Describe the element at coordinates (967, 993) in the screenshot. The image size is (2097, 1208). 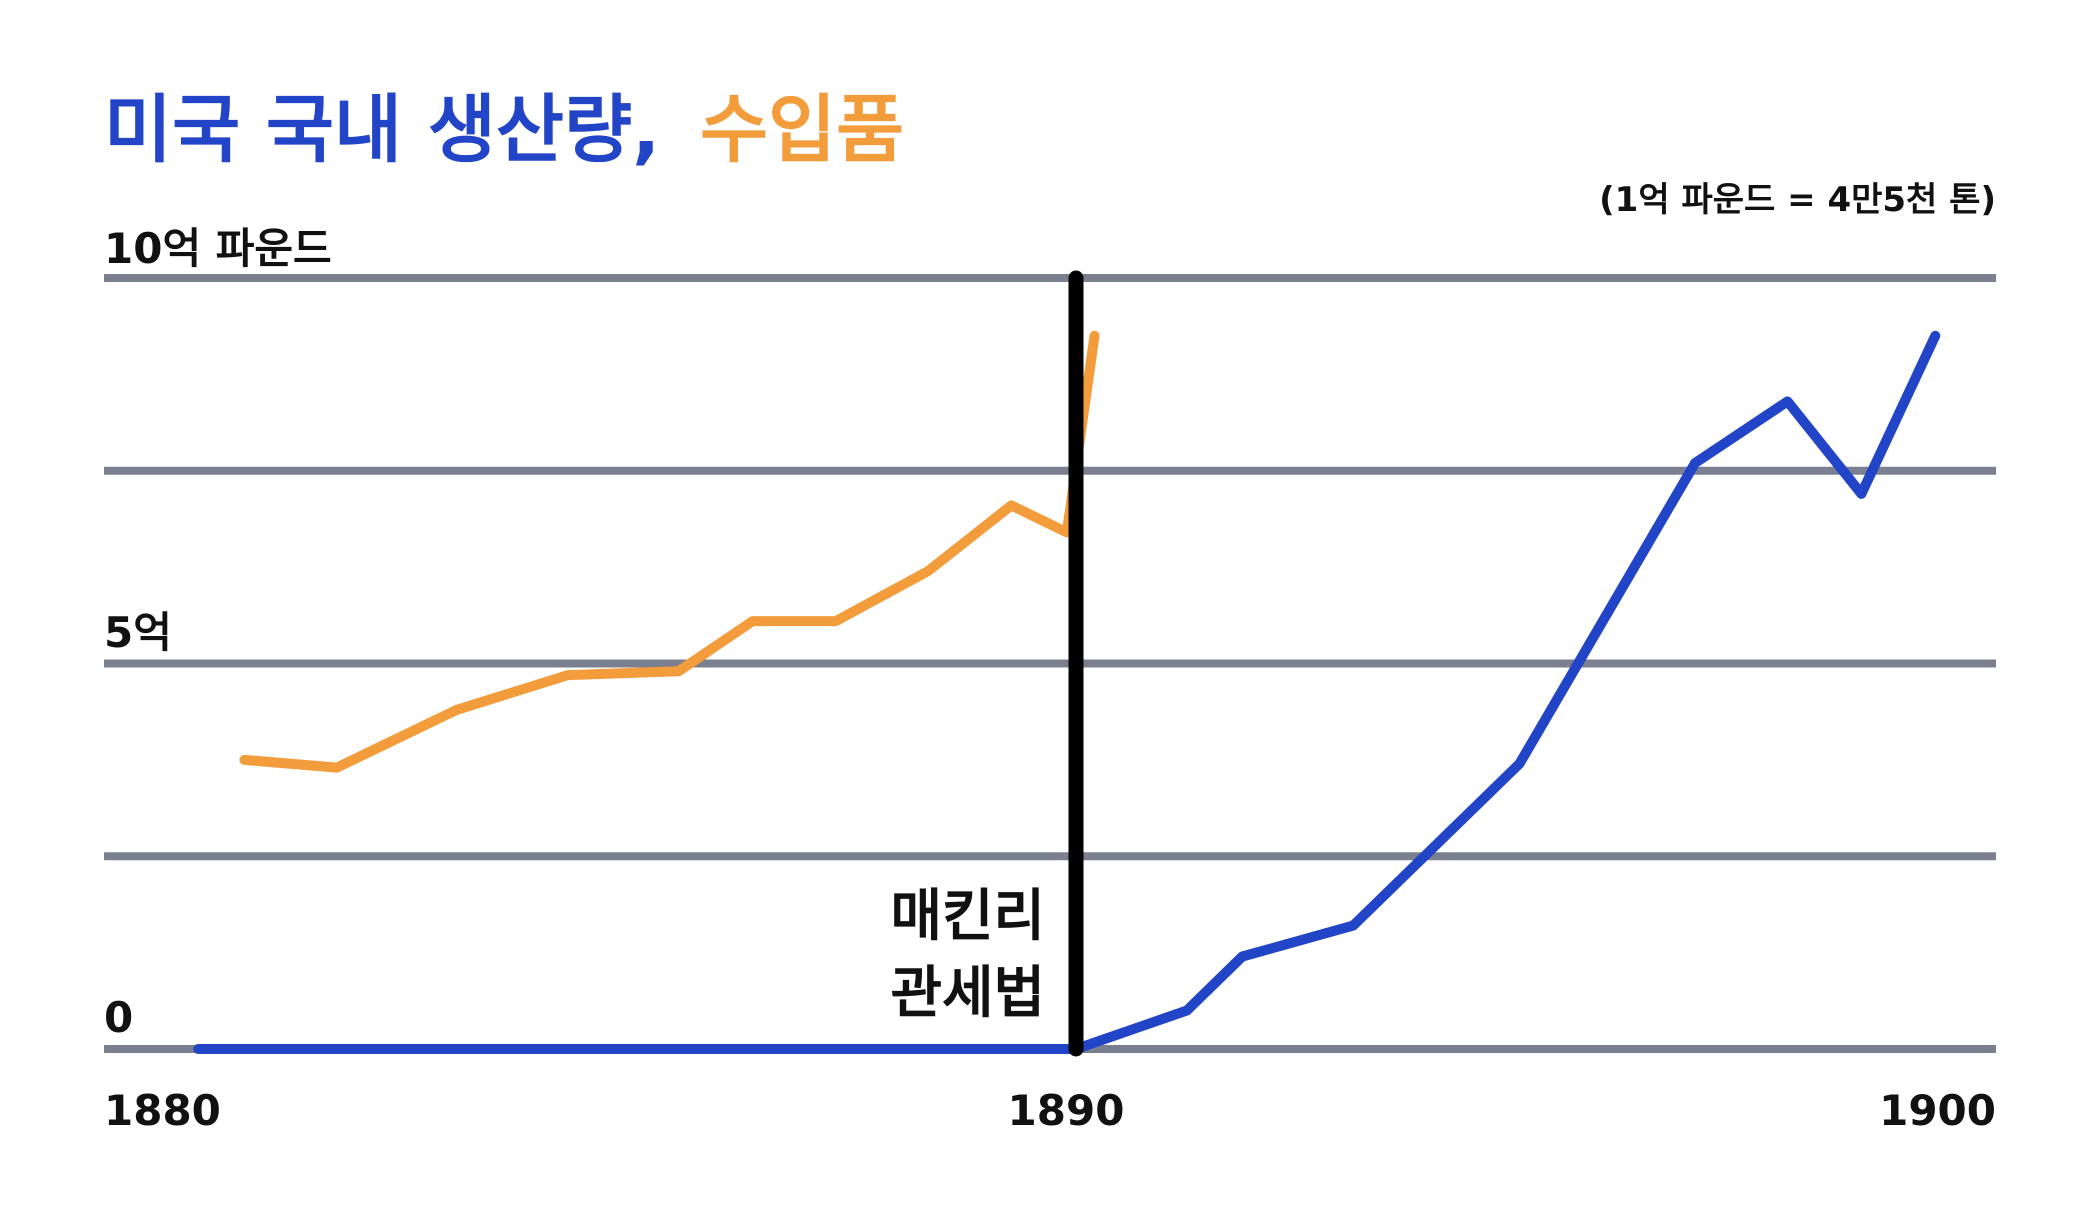
I see `annotation-line2: 관세법` at that location.